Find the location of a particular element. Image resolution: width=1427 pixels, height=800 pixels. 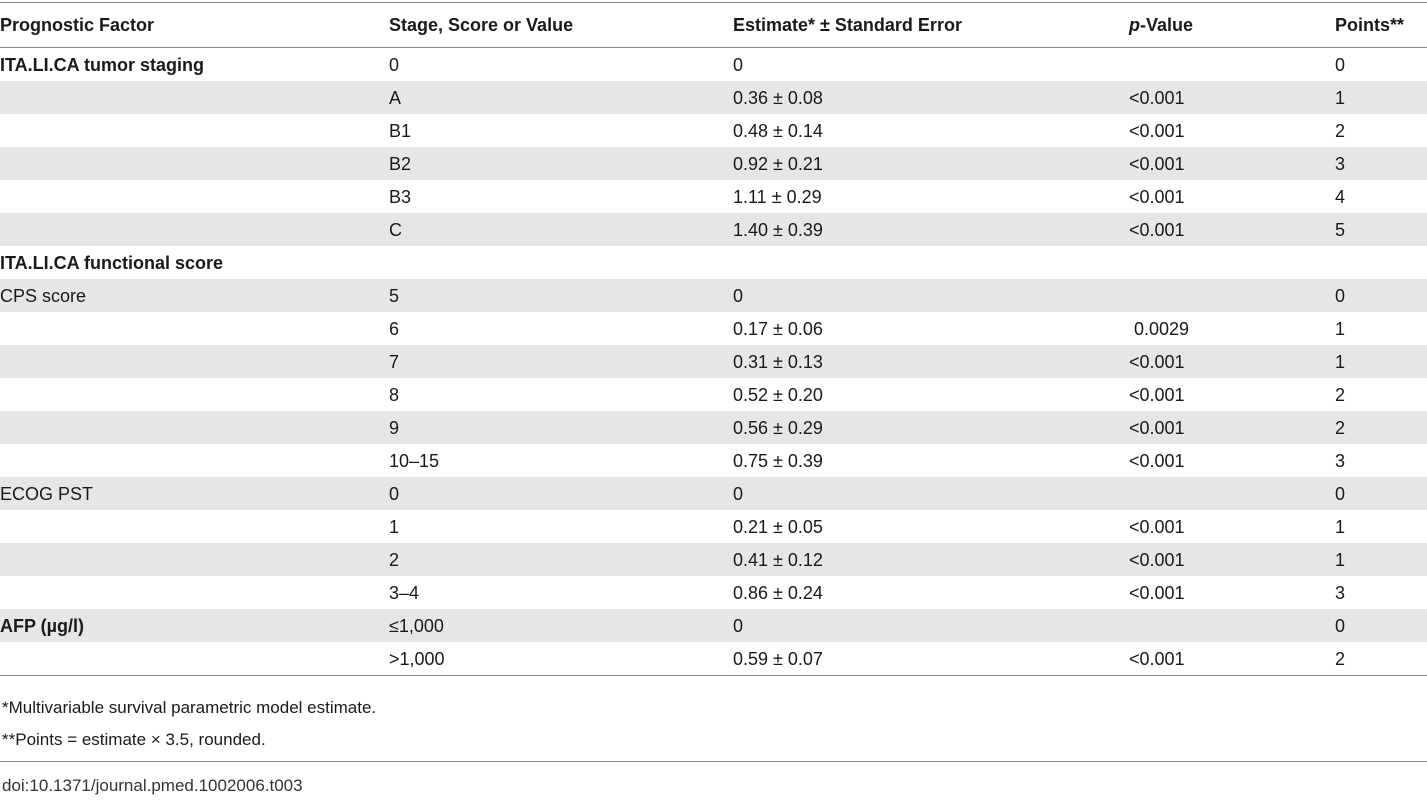

header-prognostic-factor: Prognostic Factor is located at coordinates (194, 25).